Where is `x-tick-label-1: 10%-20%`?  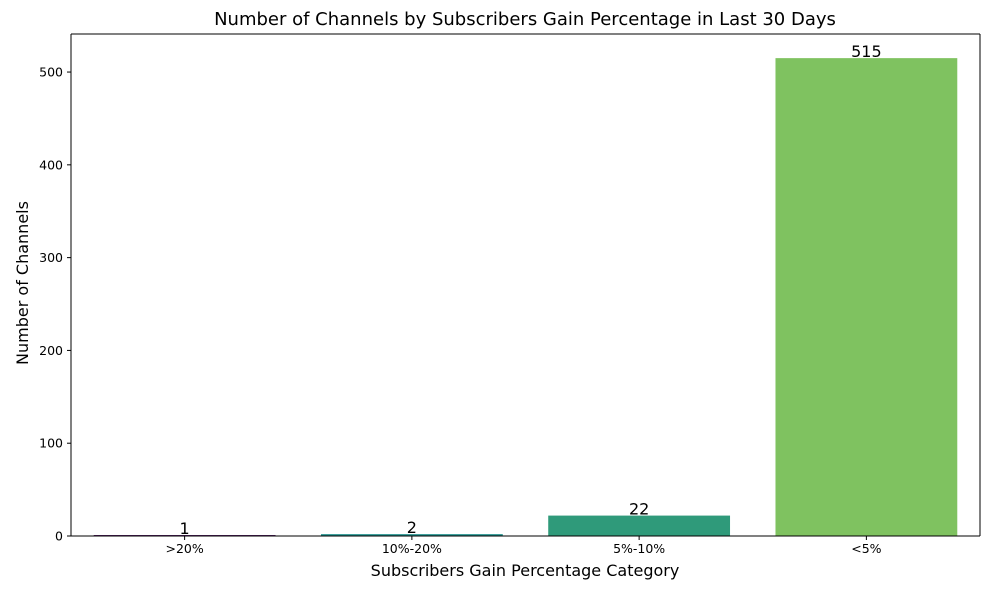 x-tick-label-1: 10%-20% is located at coordinates (412, 548).